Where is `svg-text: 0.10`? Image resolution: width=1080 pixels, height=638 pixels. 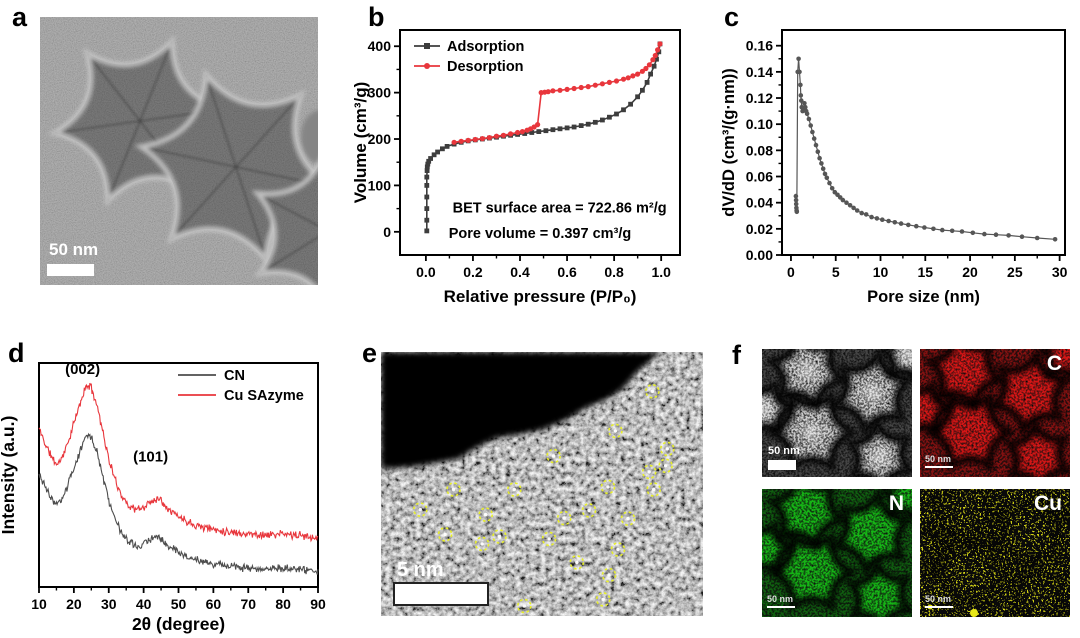 svg-text: 0.10 is located at coordinates (759, 124).